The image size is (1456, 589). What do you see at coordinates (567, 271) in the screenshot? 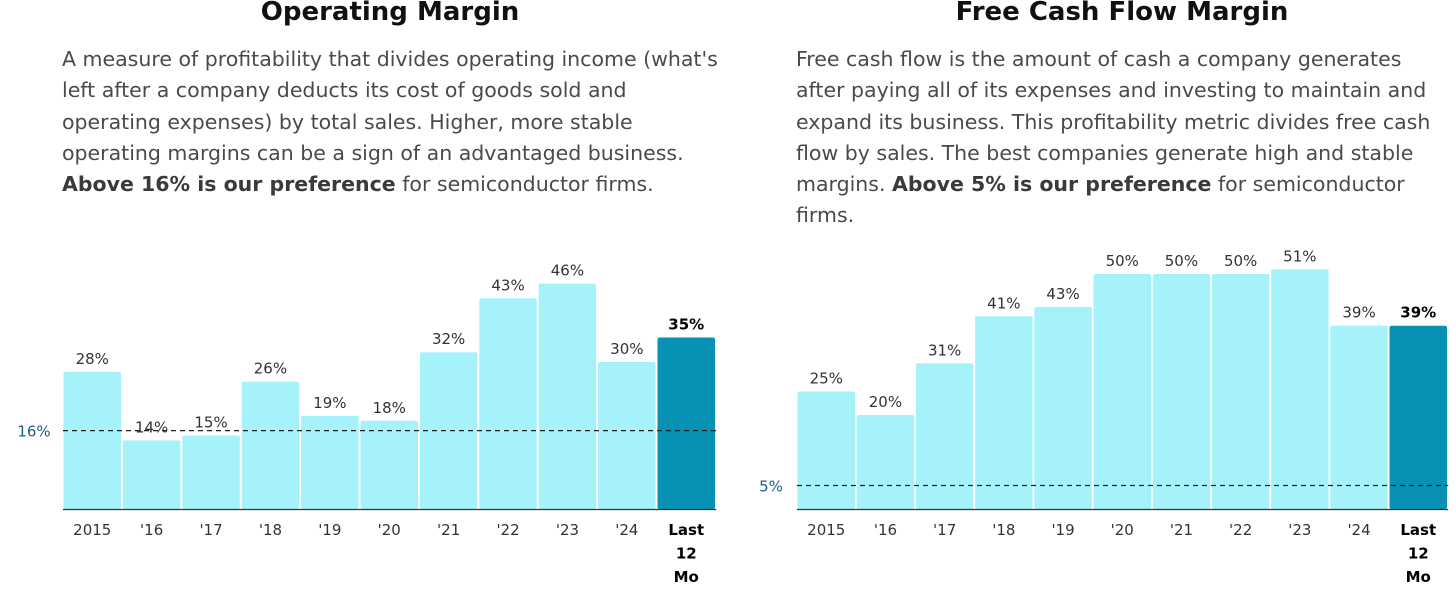
I see `value-label: 46%` at bounding box center [567, 271].